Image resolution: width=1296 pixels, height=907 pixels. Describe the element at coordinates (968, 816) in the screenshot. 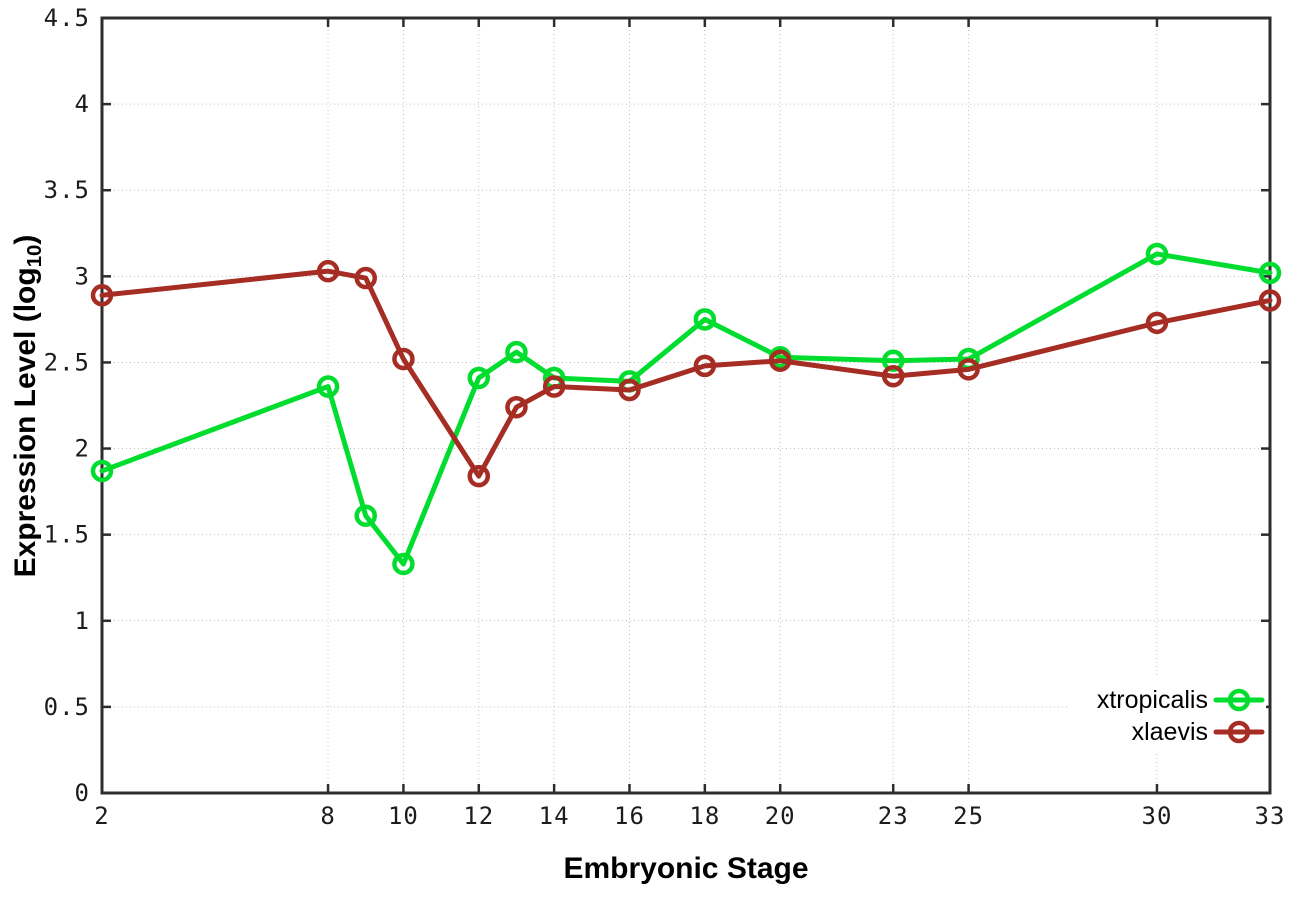

I see `x-tick-label: 25` at that location.